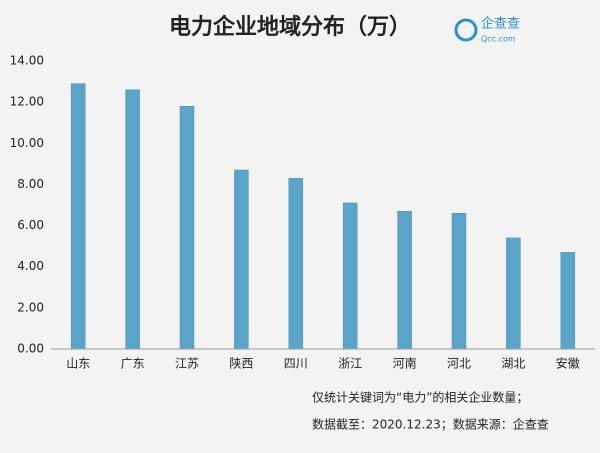 The image size is (600, 453). What do you see at coordinates (27, 61) in the screenshot?
I see `y-tick-label: 14.00` at bounding box center [27, 61].